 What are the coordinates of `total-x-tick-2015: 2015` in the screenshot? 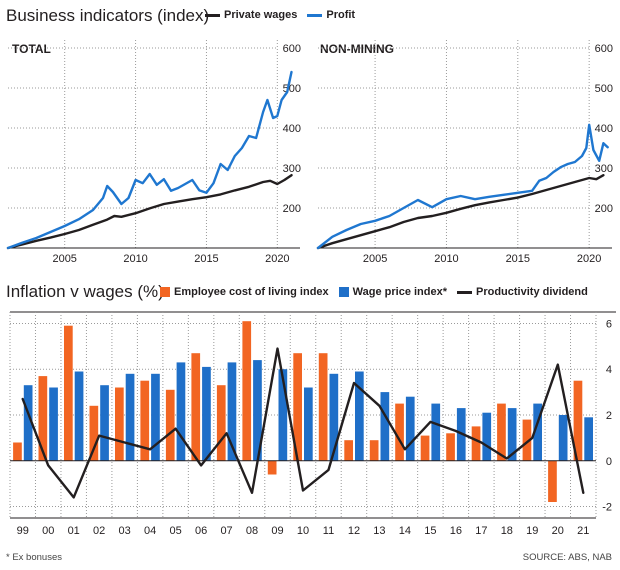 It's located at (206, 259).